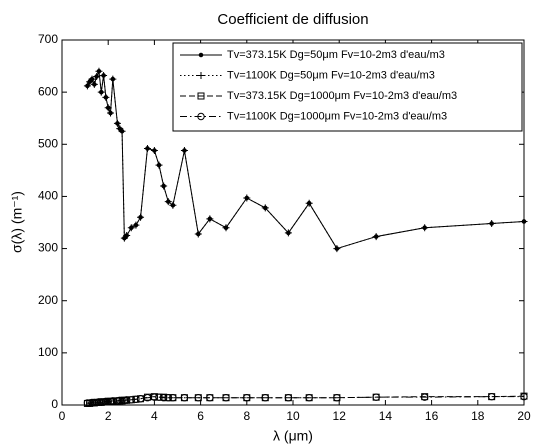 Image resolution: width=534 pixels, height=448 pixels. Describe the element at coordinates (292, 19) in the screenshot. I see `chart-title: Coefficient de diffusion` at that location.